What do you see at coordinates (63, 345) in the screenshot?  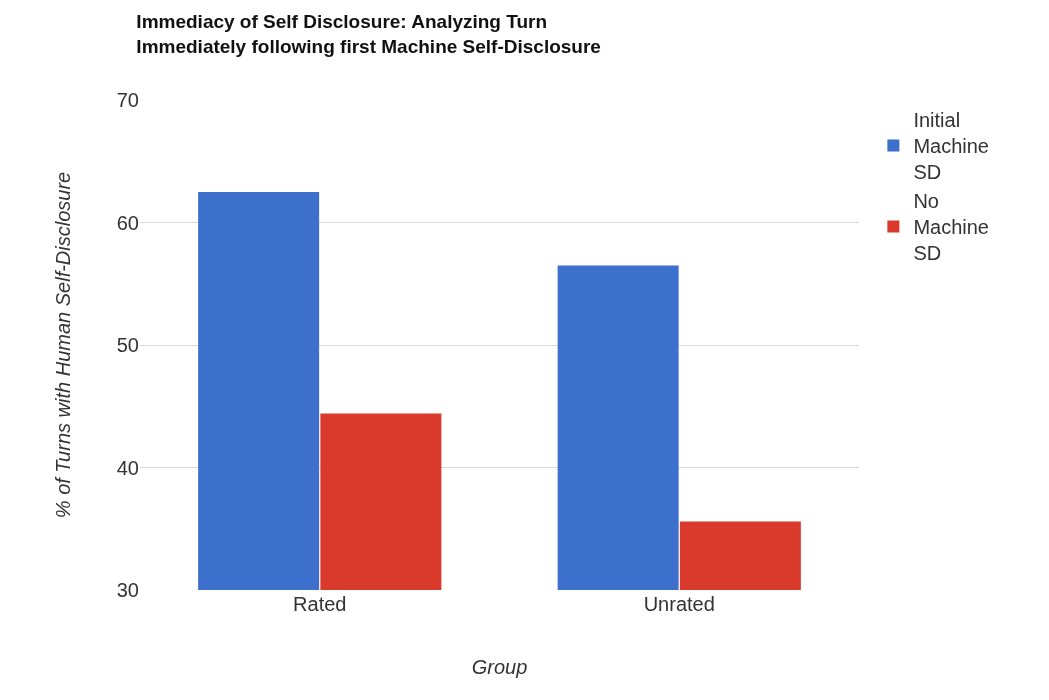 I see `y-axis-title: % of Turns with Human Self-Disclosure` at bounding box center [63, 345].